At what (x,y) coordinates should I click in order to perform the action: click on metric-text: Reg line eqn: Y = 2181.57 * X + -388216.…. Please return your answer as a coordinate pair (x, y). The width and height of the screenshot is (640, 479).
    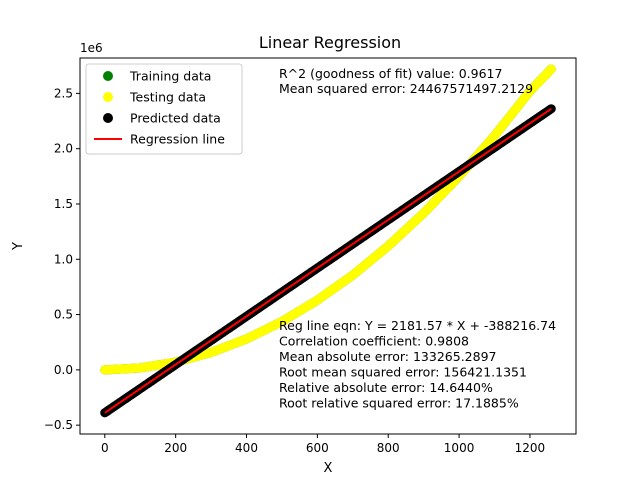
    Looking at the image, I should click on (417, 325).